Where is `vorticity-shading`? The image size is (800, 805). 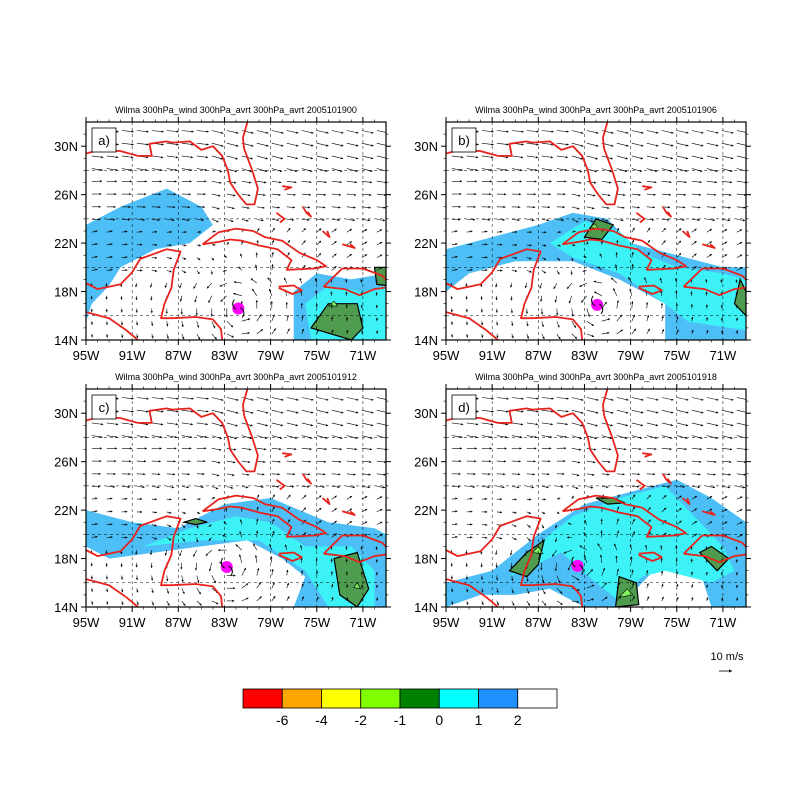 vorticity-shading is located at coordinates (381, 276).